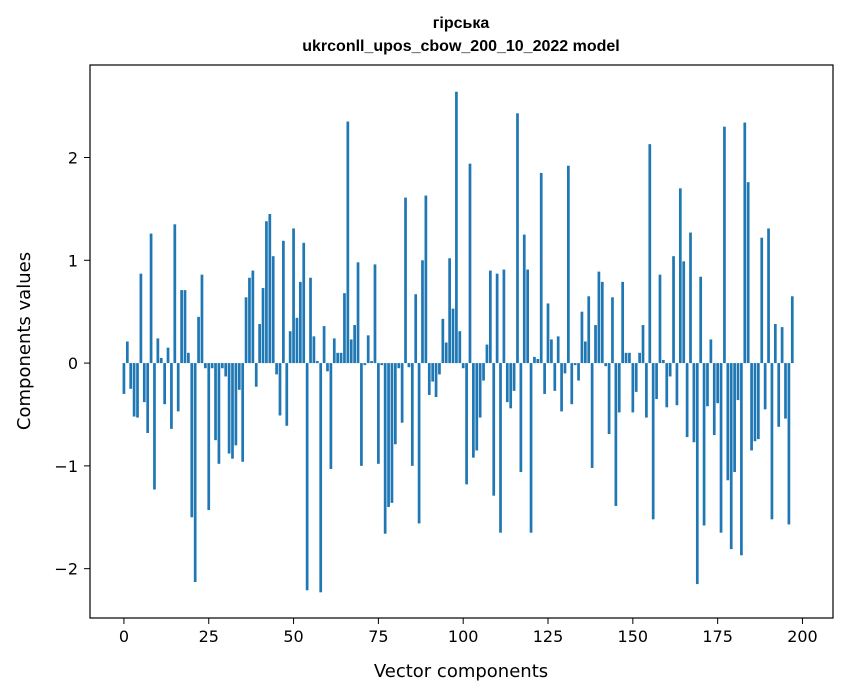 This screenshot has width=847, height=696. I want to click on y-tick-label: 0, so click(73, 363).